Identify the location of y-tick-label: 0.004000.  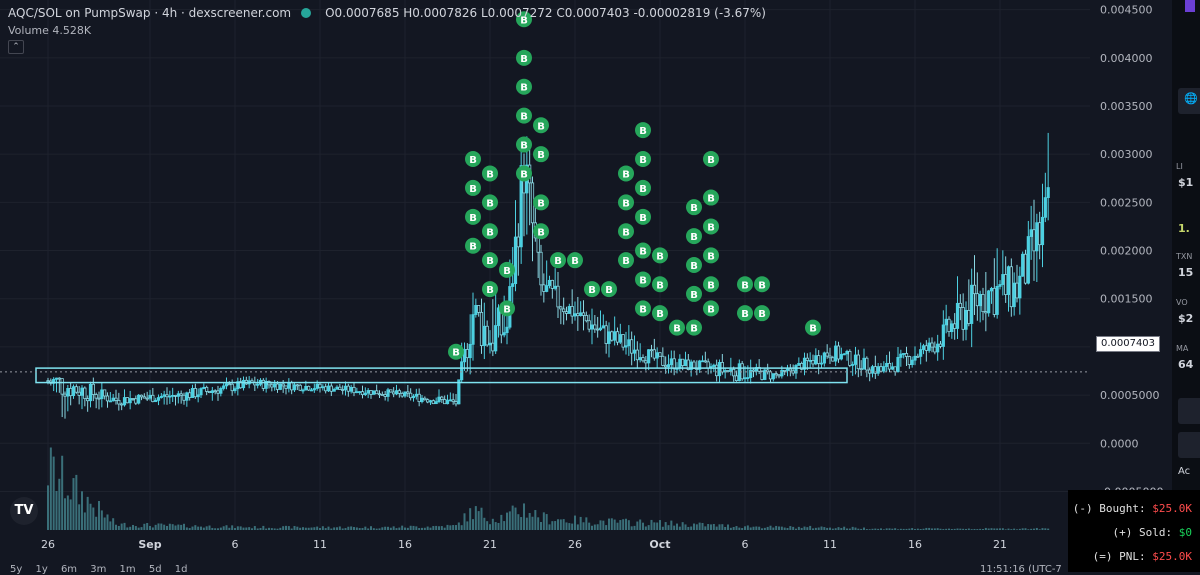
(1126, 58).